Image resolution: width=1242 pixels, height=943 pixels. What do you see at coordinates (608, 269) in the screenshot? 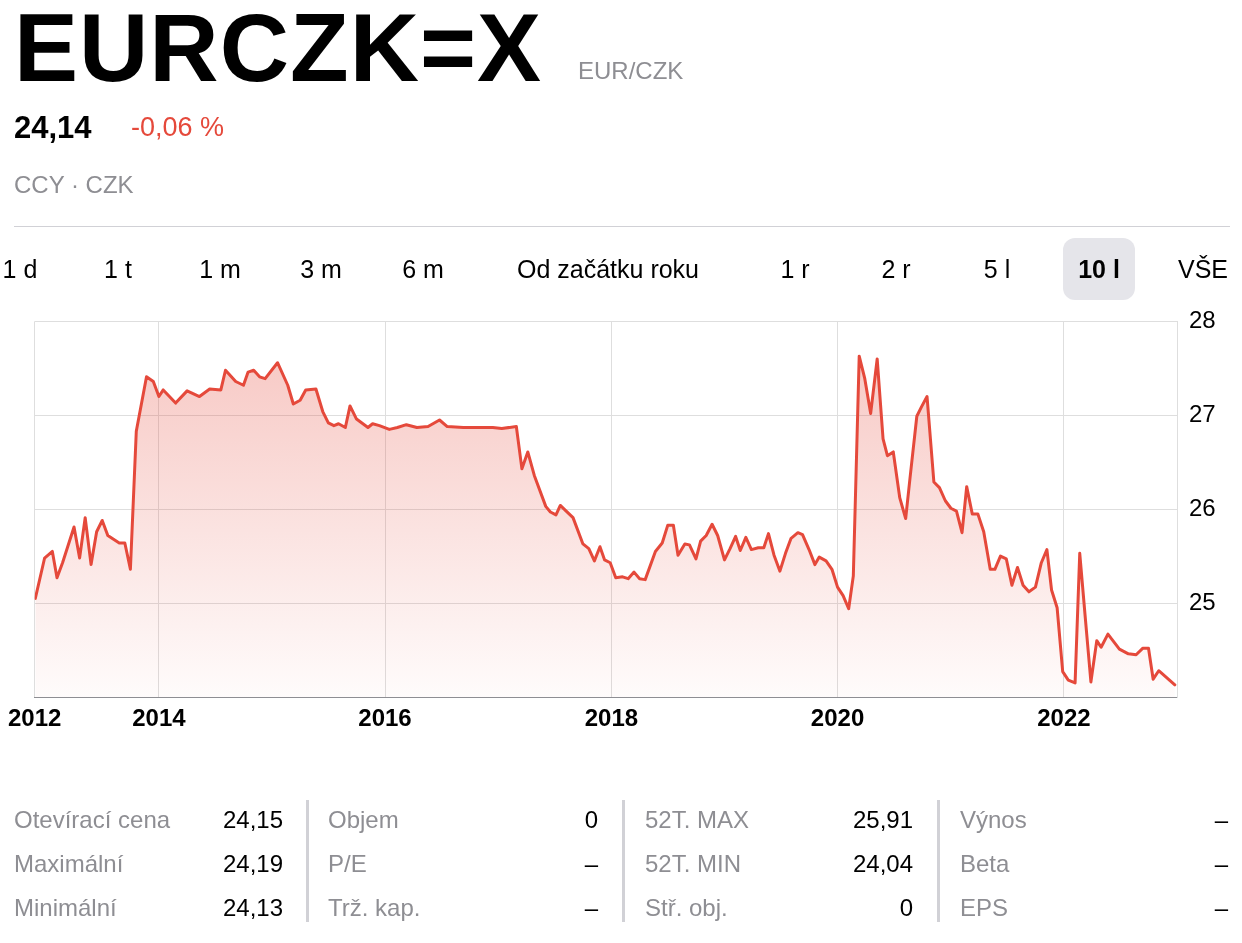
I see `text: Od začátku roku` at bounding box center [608, 269].